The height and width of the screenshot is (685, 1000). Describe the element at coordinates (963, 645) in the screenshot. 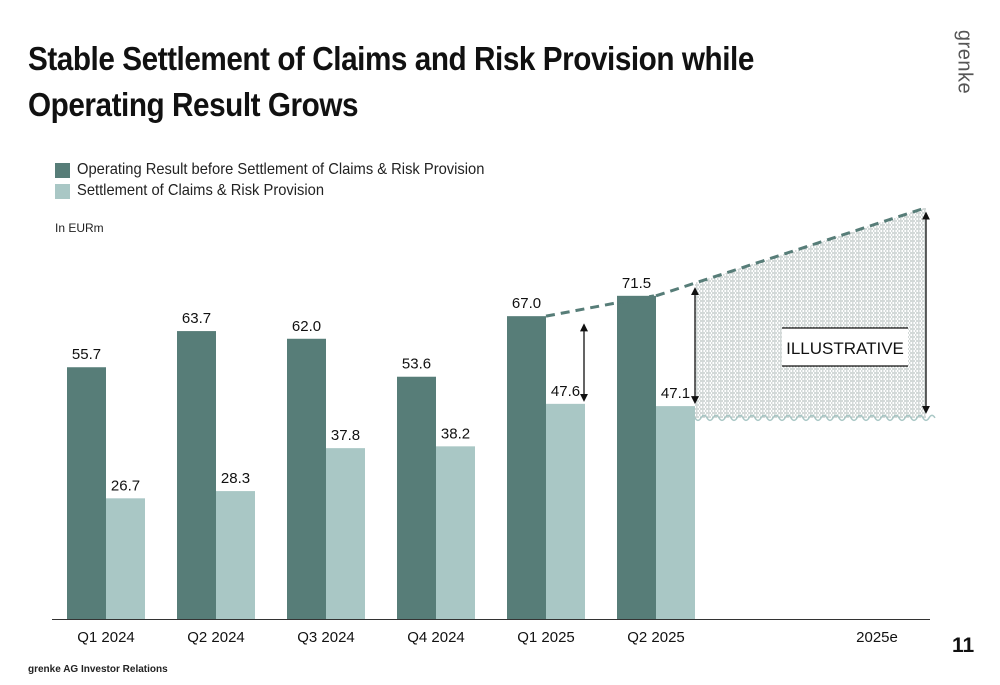

I see `page-number: 11` at that location.